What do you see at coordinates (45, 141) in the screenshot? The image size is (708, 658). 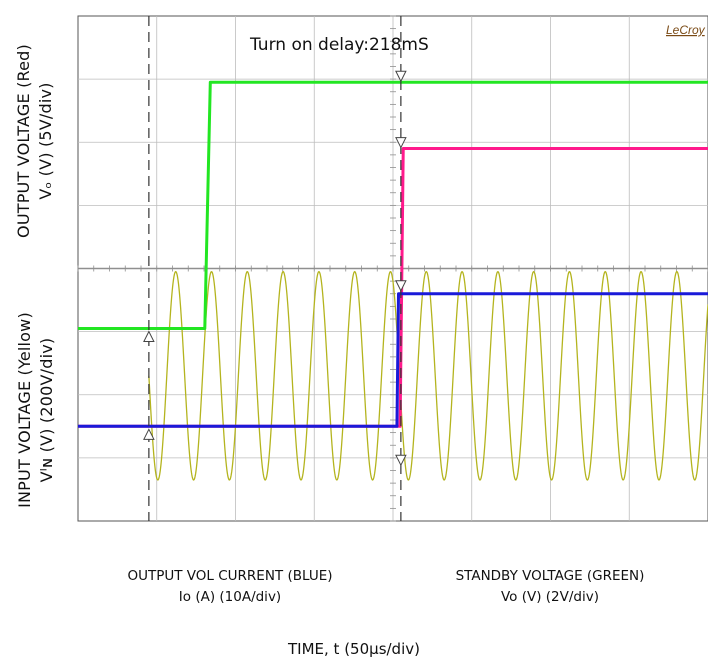 I see `y-axis-label-output-line2: Vₒ (V) (5V/div)` at bounding box center [45, 141].